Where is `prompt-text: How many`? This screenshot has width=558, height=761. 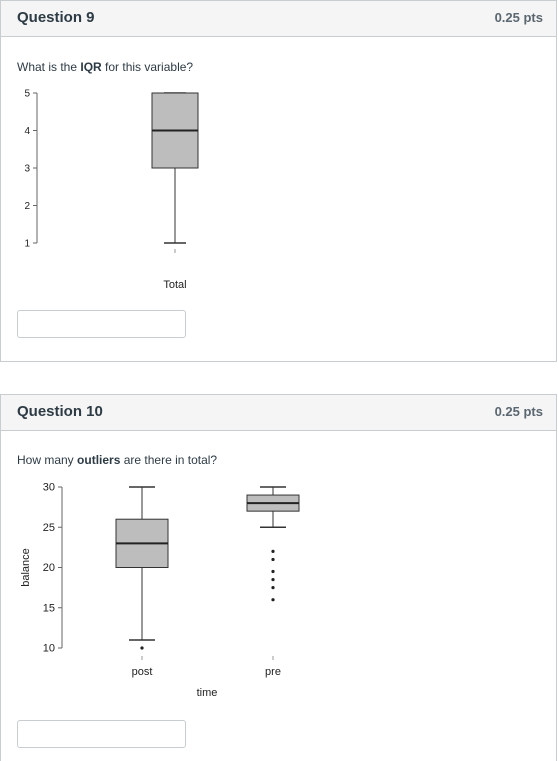
prompt-text: How many is located at coordinates (47, 460).